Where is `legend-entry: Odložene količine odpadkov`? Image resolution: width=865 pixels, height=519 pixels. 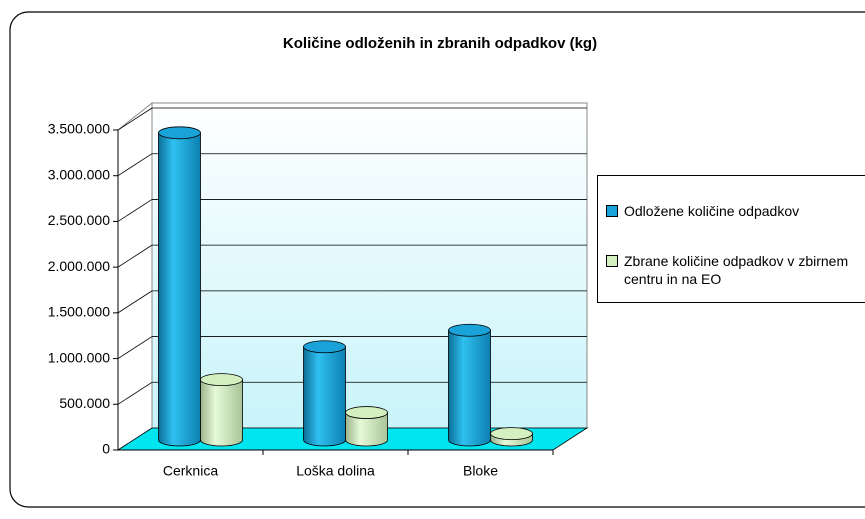 legend-entry: Odložene količine odpadkov is located at coordinates (727, 211).